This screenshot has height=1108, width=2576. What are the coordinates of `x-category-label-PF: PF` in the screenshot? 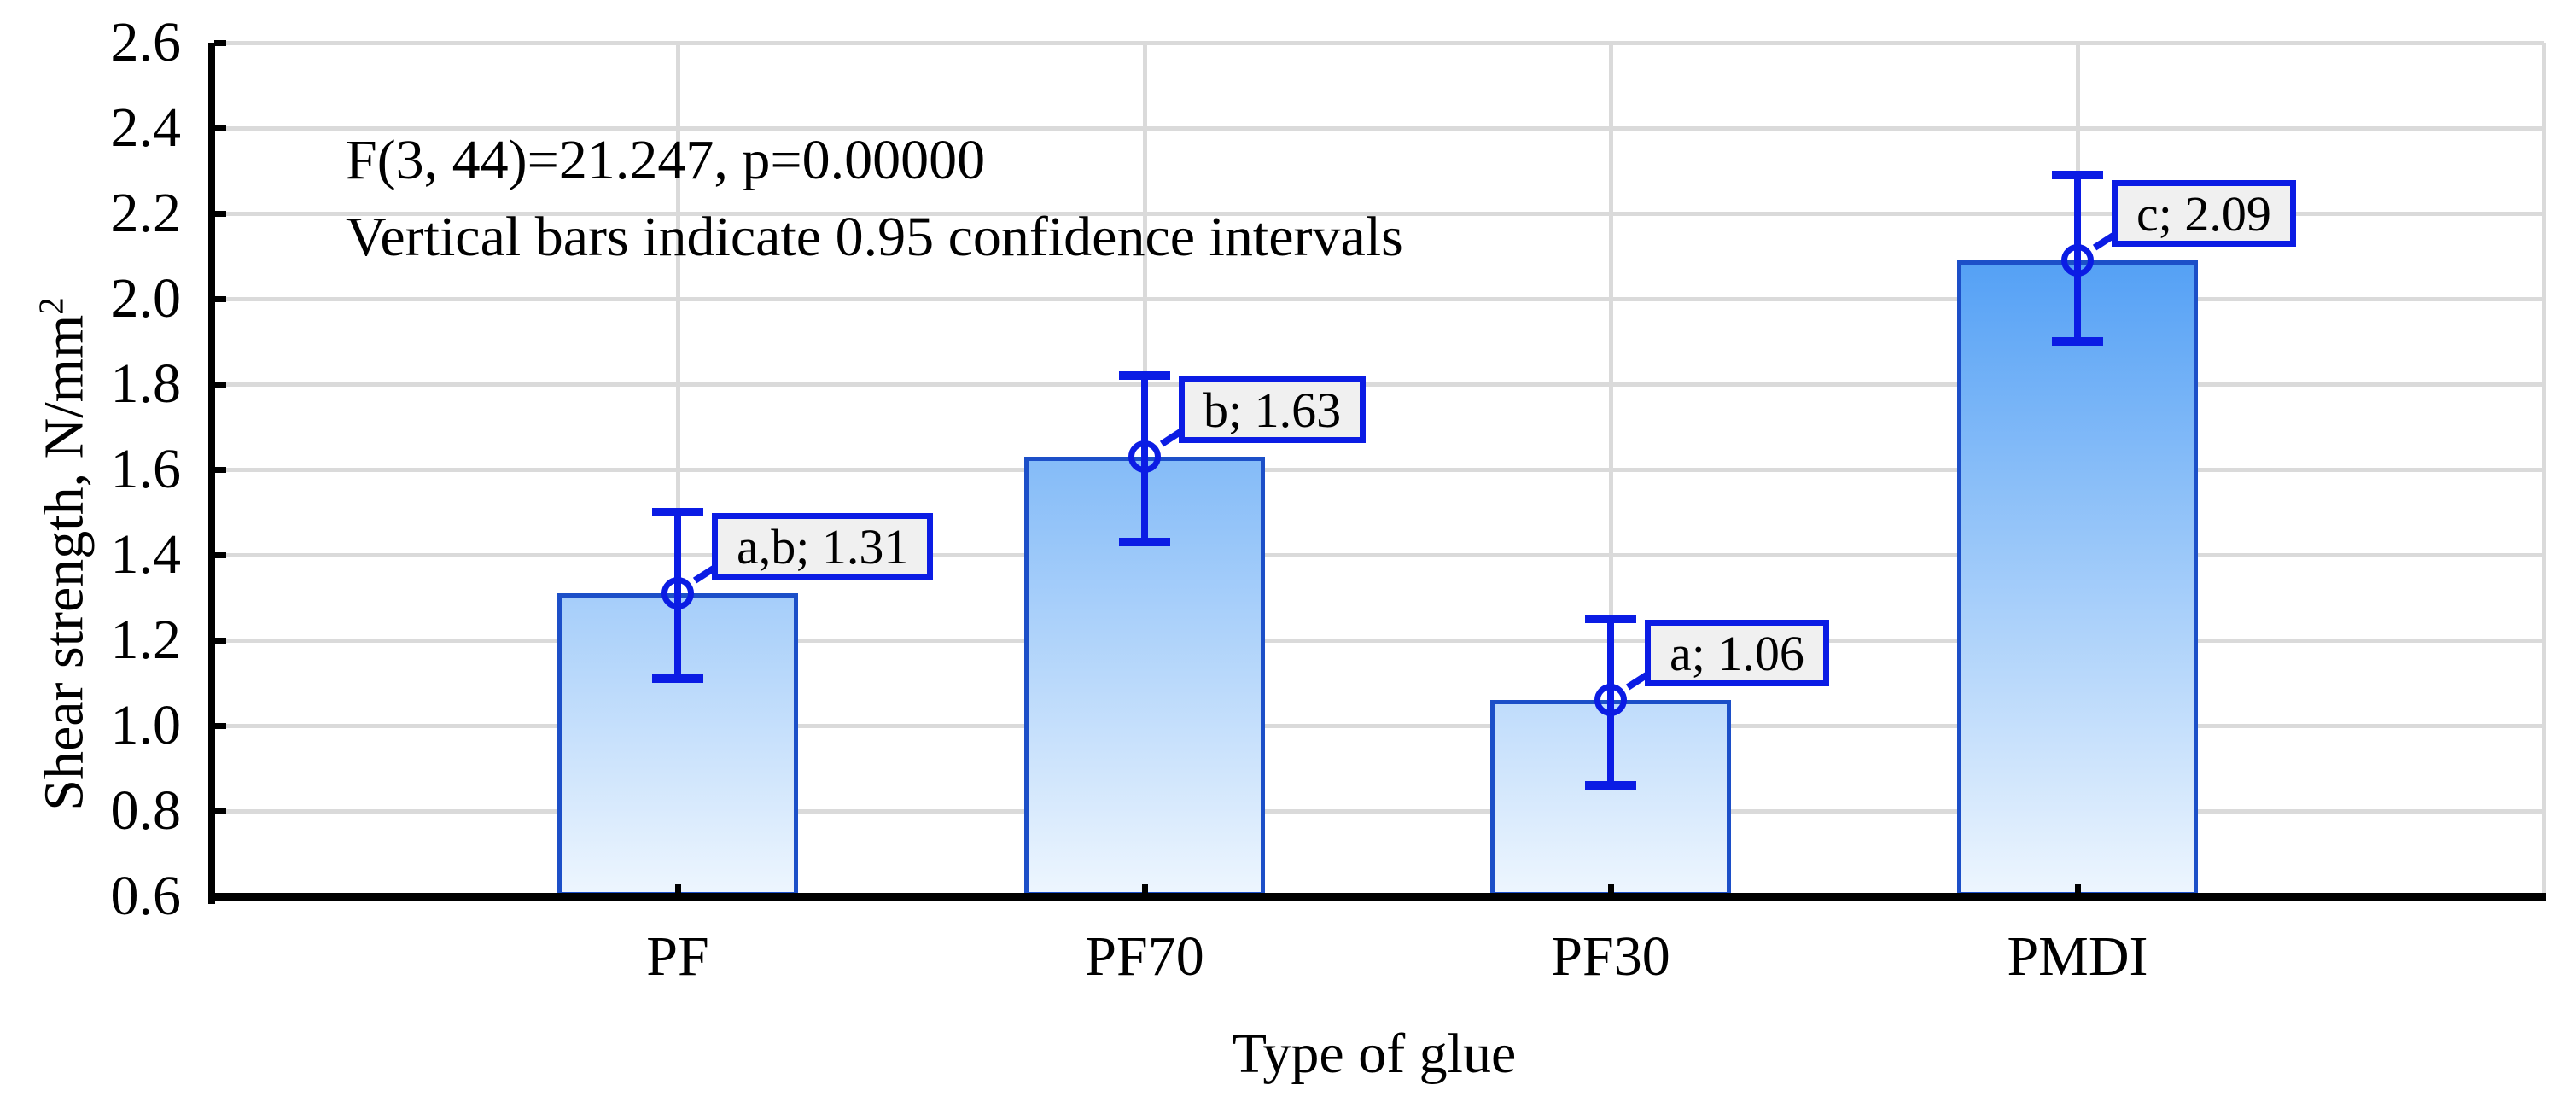 It's located at (677, 956).